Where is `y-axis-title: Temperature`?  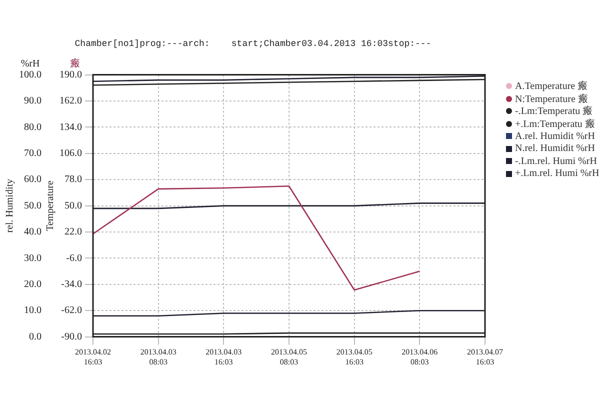
y-axis-title: Temperature is located at coordinates (50, 205).